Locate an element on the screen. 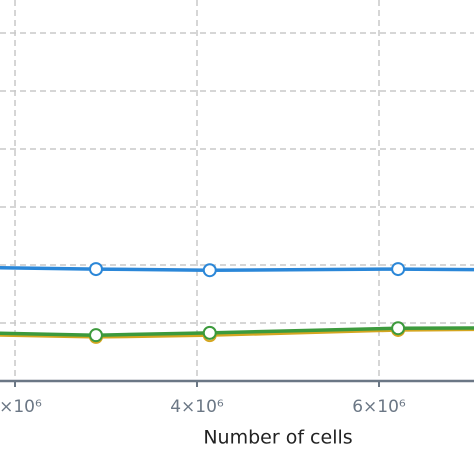  x-tick-label: 6×10⁶ is located at coordinates (379, 407).